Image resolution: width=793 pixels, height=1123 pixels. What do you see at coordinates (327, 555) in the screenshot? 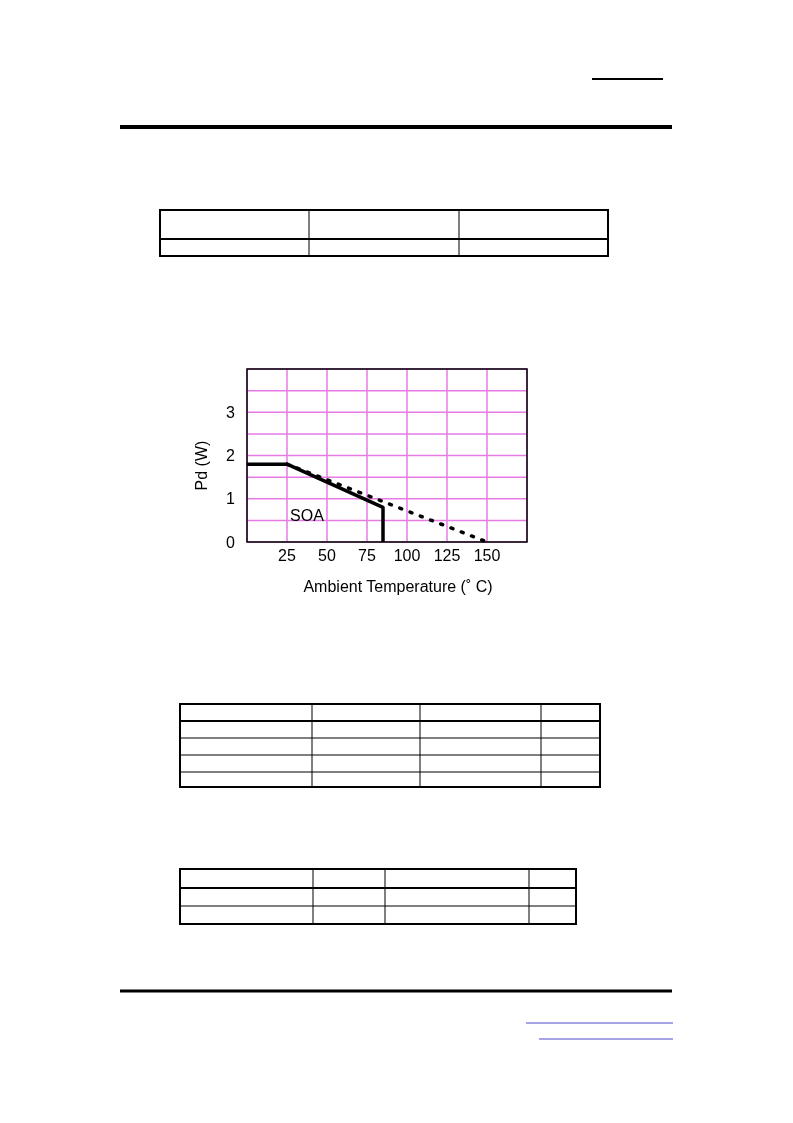
I see `x-tick-label: 50` at bounding box center [327, 555].